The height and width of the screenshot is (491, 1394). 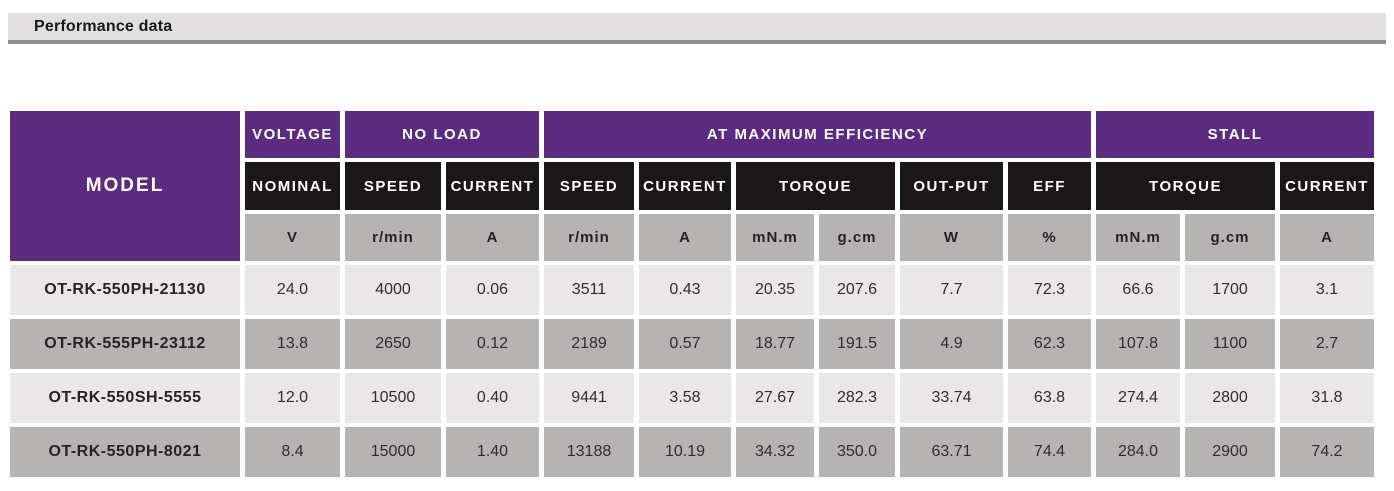 I want to click on data-cell: 2.7, so click(x=1327, y=344).